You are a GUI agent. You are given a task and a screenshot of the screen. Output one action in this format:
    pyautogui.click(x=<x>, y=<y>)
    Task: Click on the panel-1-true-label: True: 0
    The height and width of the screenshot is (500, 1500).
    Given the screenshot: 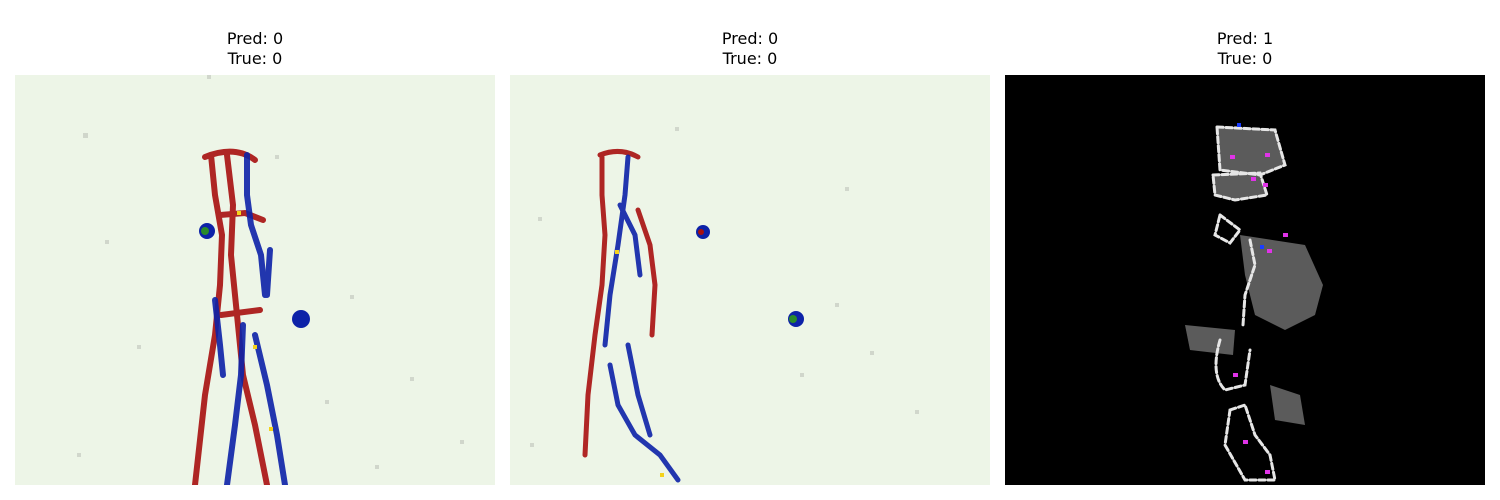 What is the action you would take?
    pyautogui.click(x=255, y=58)
    